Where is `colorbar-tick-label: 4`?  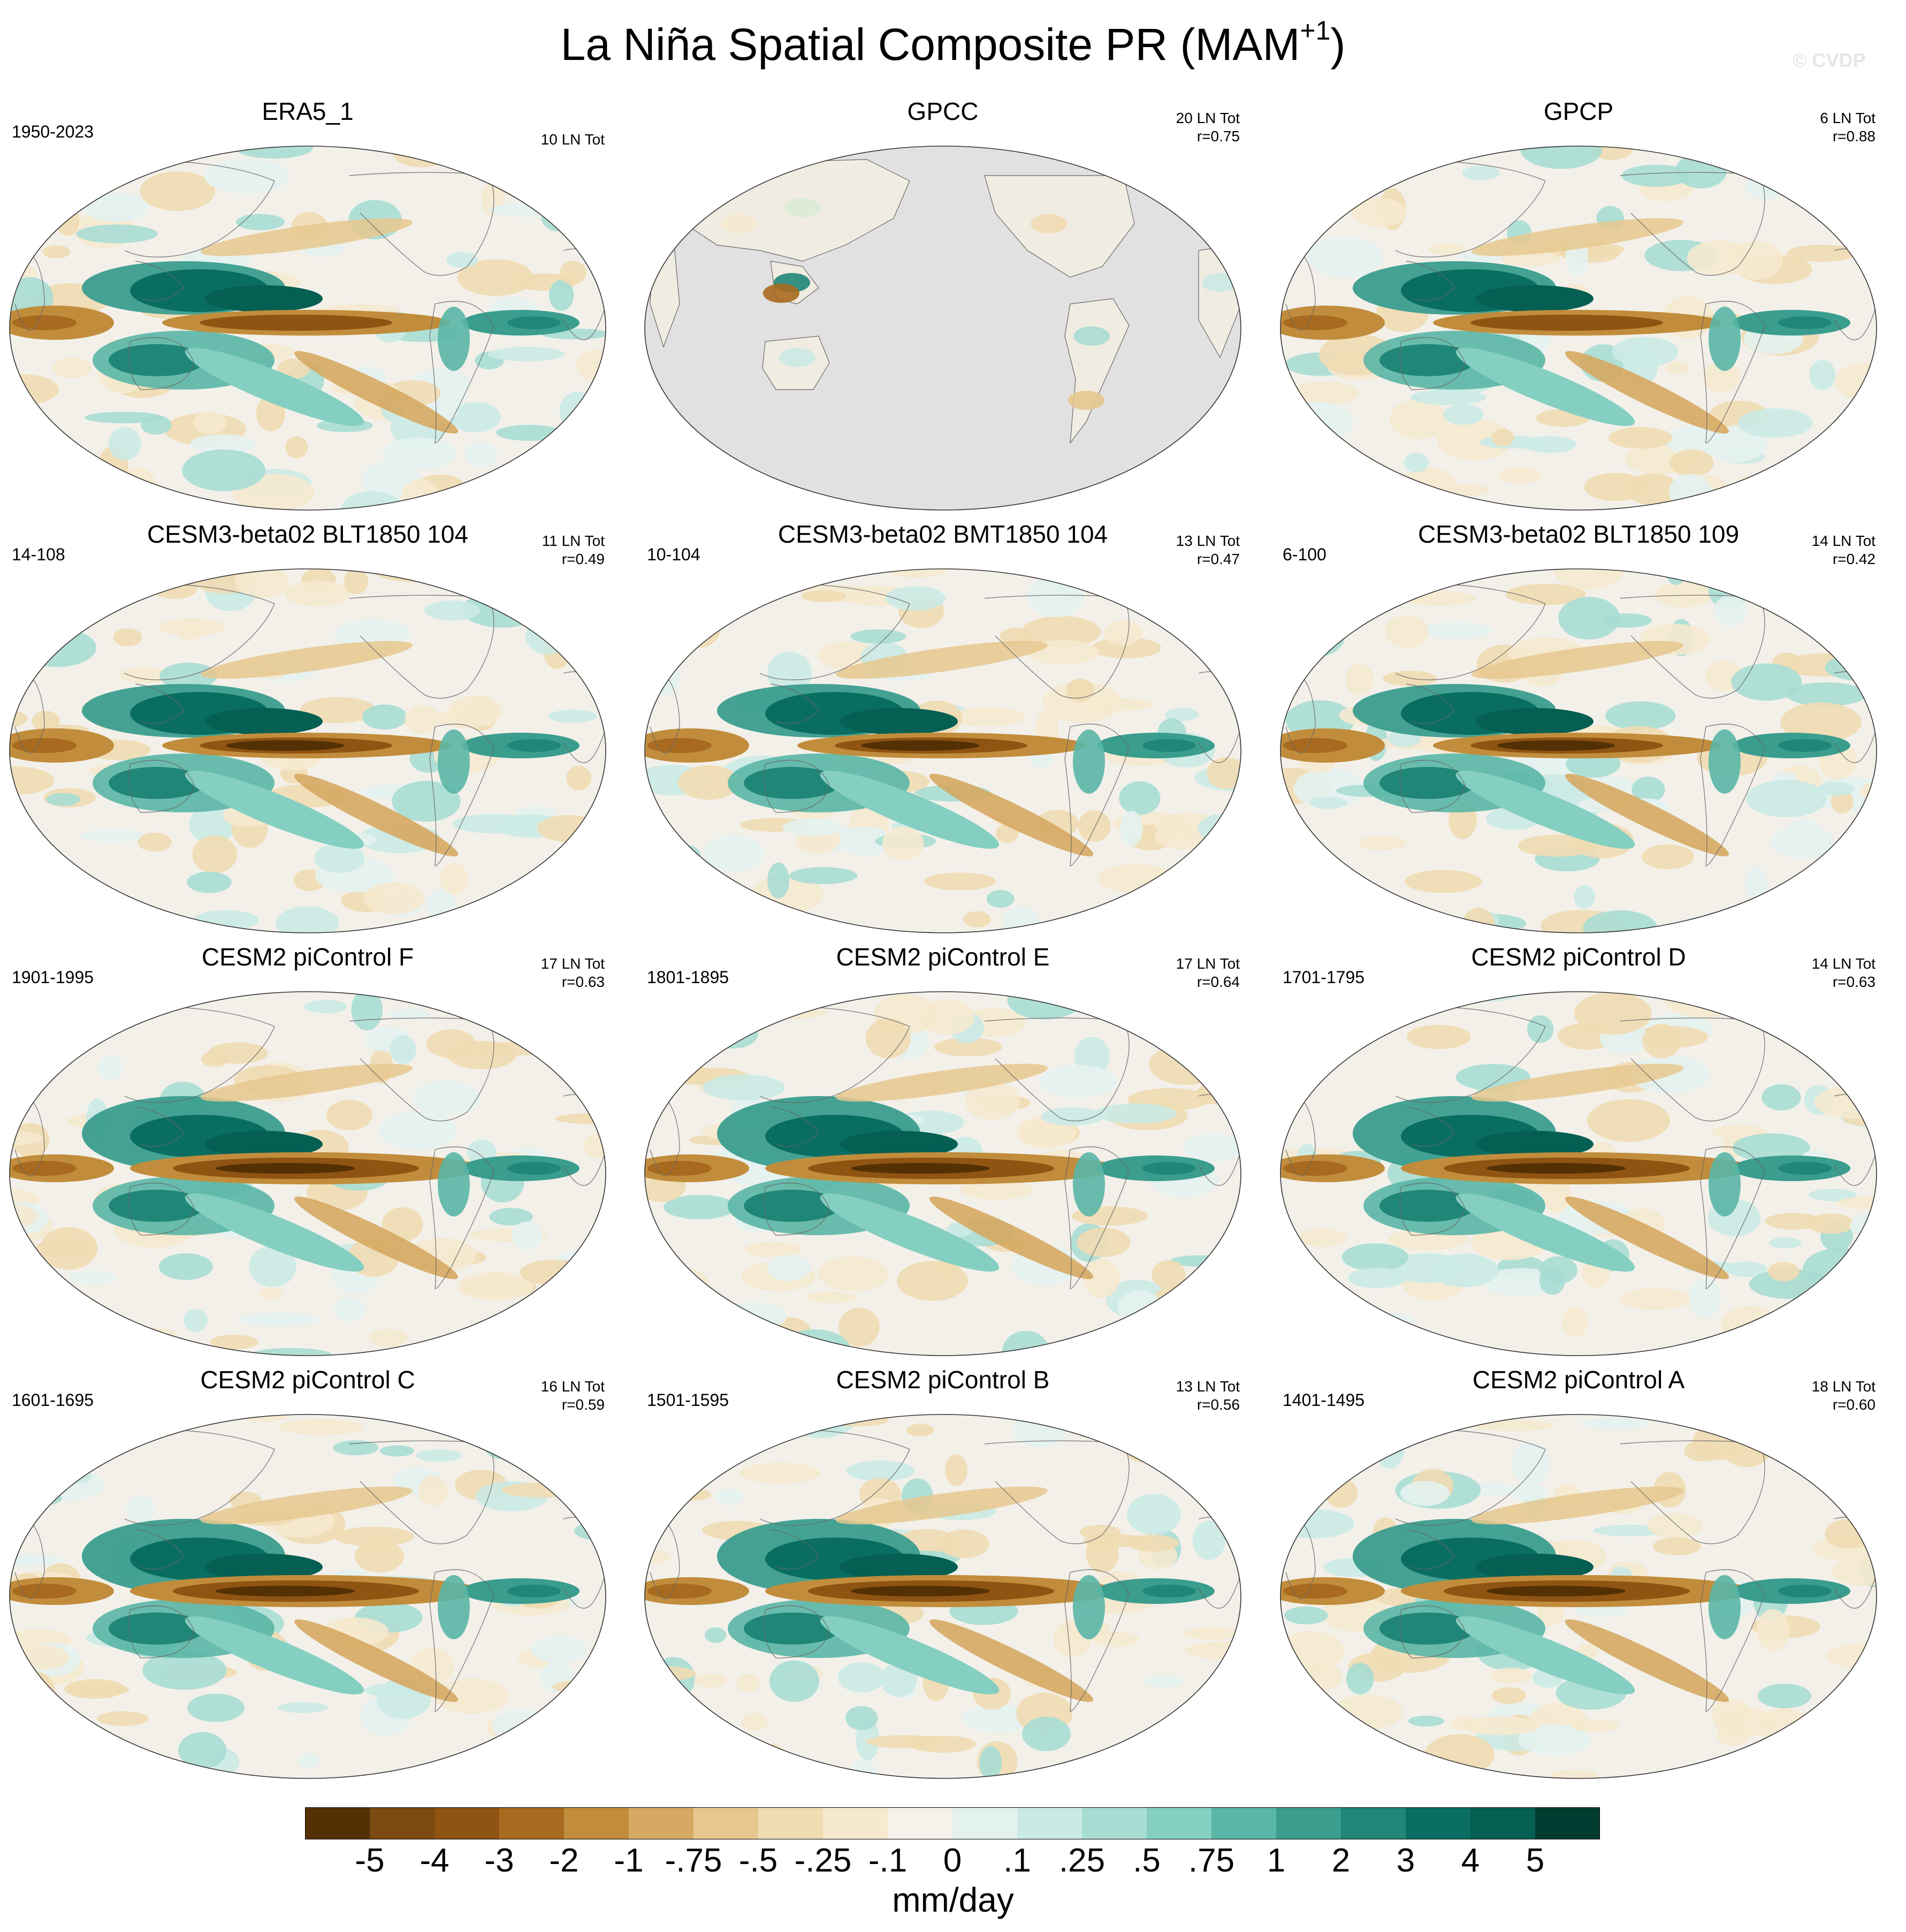
colorbar-tick-label: 4 is located at coordinates (1470, 1860).